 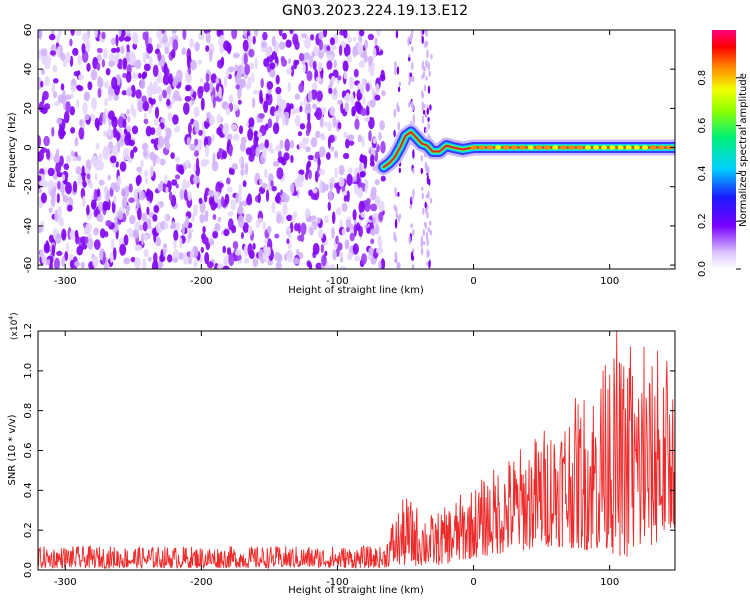 What do you see at coordinates (743, 150) in the screenshot?
I see `colorbar-label: Normalized spectral amplitude` at bounding box center [743, 150].